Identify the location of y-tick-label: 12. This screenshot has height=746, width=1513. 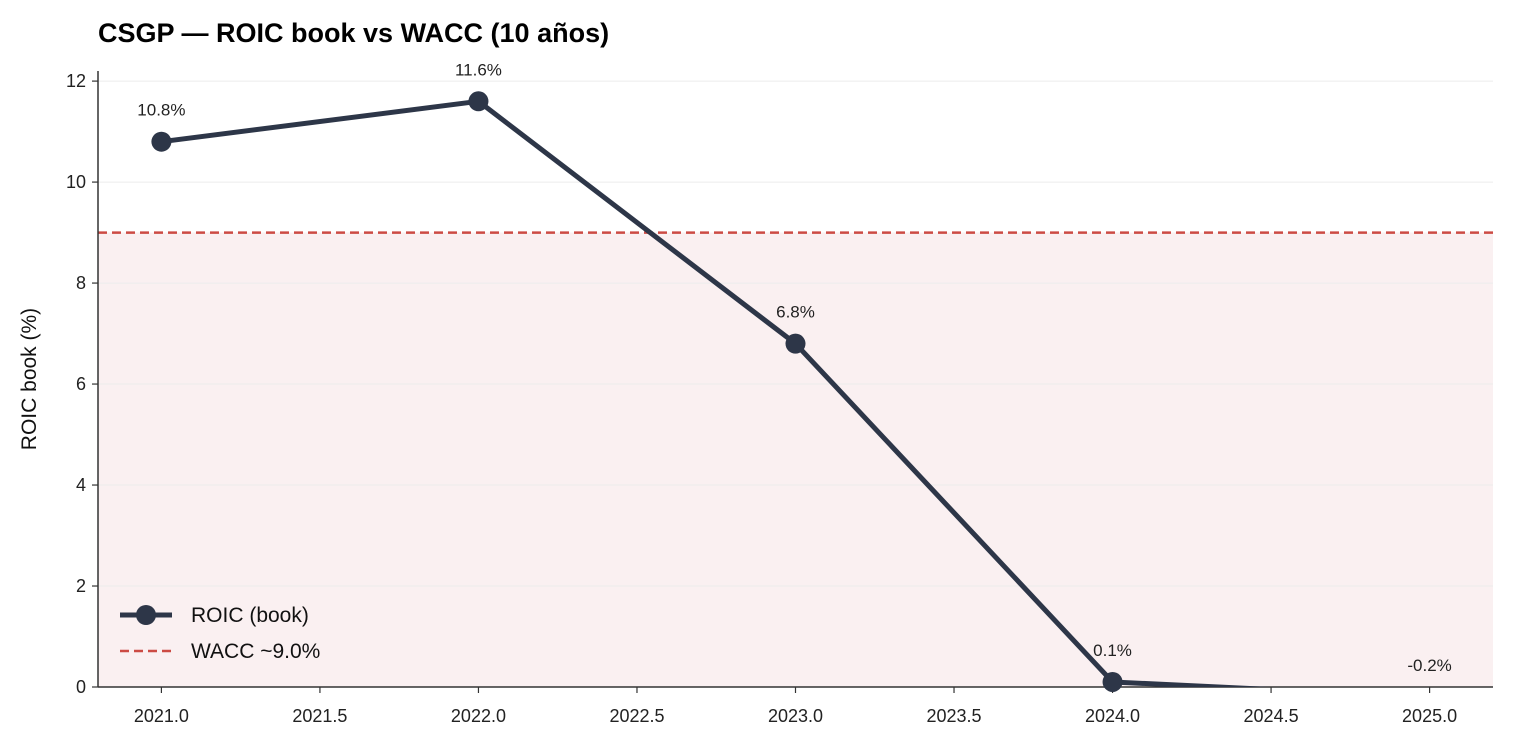
(76, 81).